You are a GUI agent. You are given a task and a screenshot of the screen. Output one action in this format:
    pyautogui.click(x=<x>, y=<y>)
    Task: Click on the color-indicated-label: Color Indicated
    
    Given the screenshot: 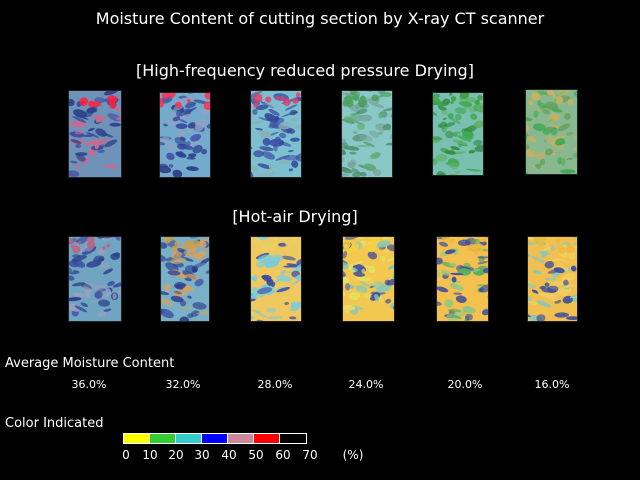 What is the action you would take?
    pyautogui.click(x=54, y=423)
    